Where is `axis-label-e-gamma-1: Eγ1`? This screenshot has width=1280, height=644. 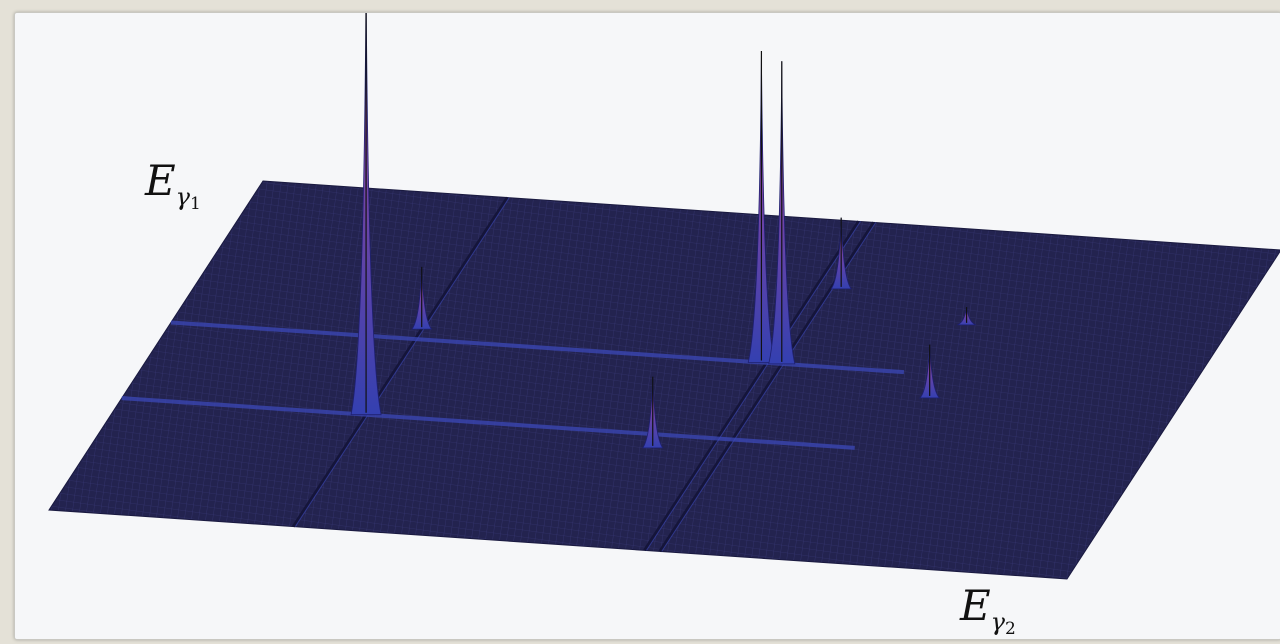 axis-label-e-gamma-1: Eγ1 is located at coordinates (173, 185).